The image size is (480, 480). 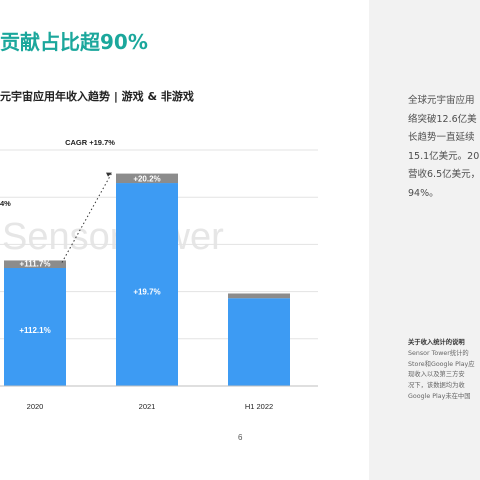 What do you see at coordinates (436, 342) in the screenshot?
I see `note-title: 关于收入统计的说明` at bounding box center [436, 342].